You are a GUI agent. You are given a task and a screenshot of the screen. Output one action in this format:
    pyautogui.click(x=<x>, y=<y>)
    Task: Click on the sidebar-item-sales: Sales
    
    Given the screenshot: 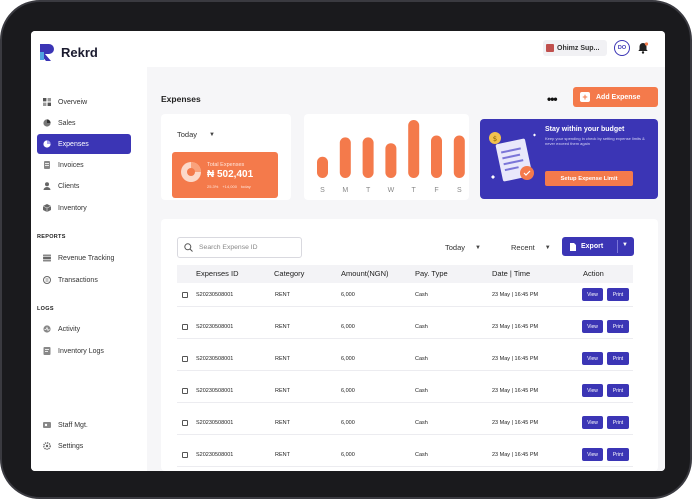 What is the action you would take?
    pyautogui.click(x=84, y=123)
    